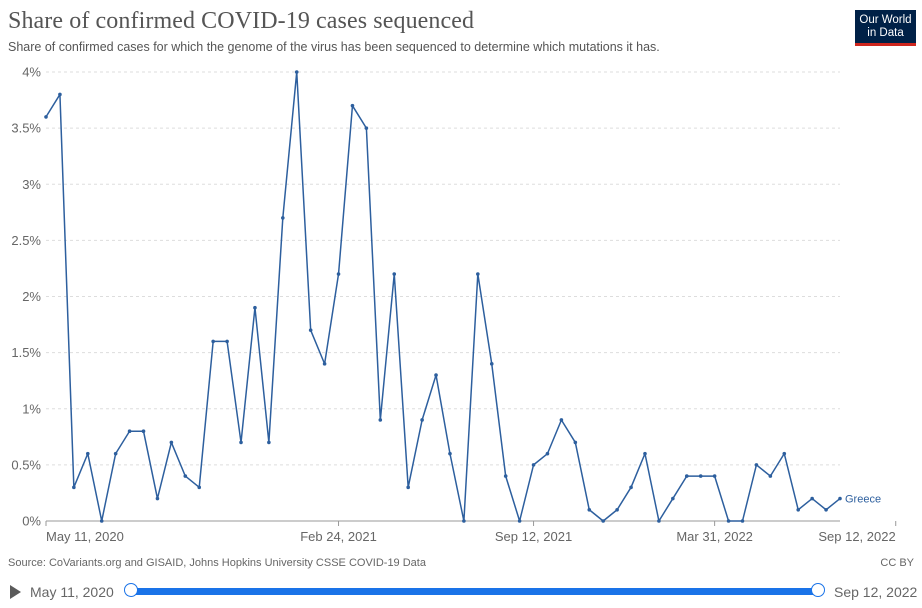 This screenshot has height=608, width=922. What do you see at coordinates (31, 408) in the screenshot?
I see `y-tick-label: 1%` at bounding box center [31, 408].